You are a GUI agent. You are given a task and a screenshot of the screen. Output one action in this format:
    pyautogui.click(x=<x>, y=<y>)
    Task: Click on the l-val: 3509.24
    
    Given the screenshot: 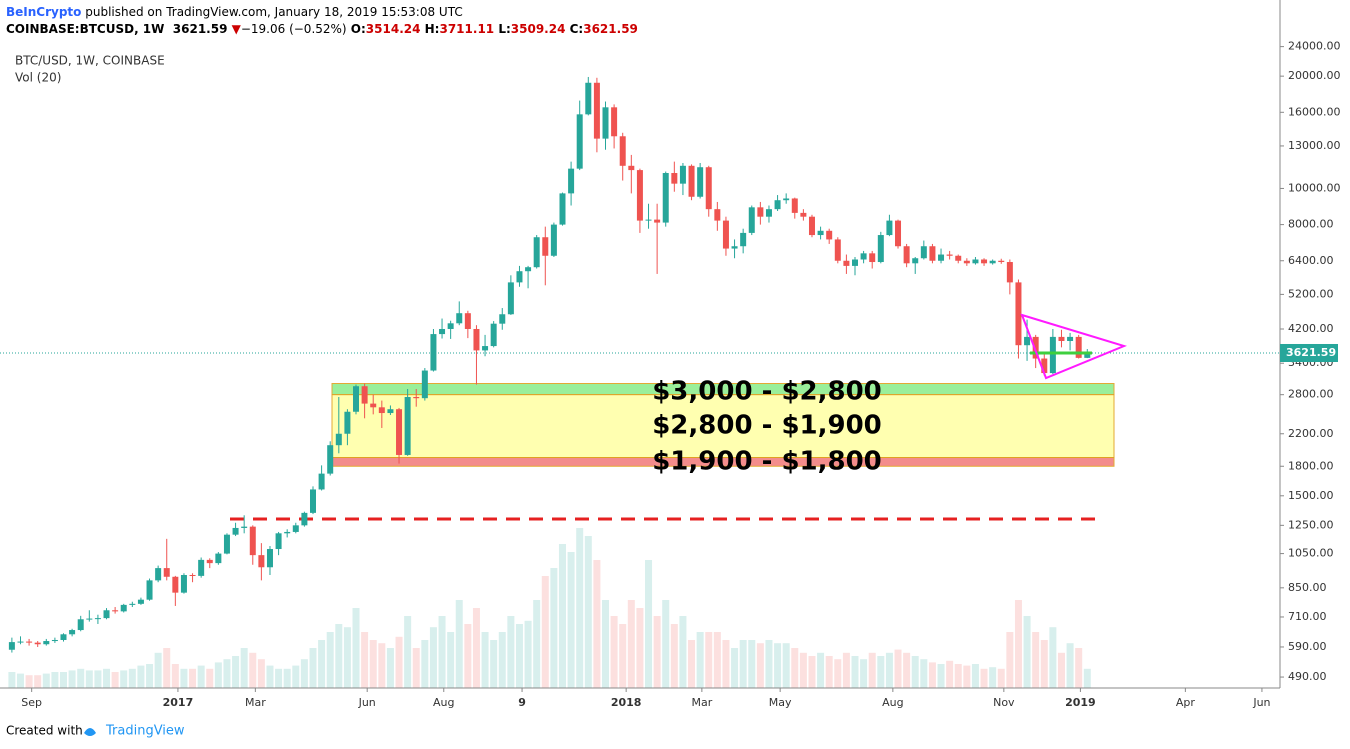 What is the action you would take?
    pyautogui.click(x=538, y=29)
    